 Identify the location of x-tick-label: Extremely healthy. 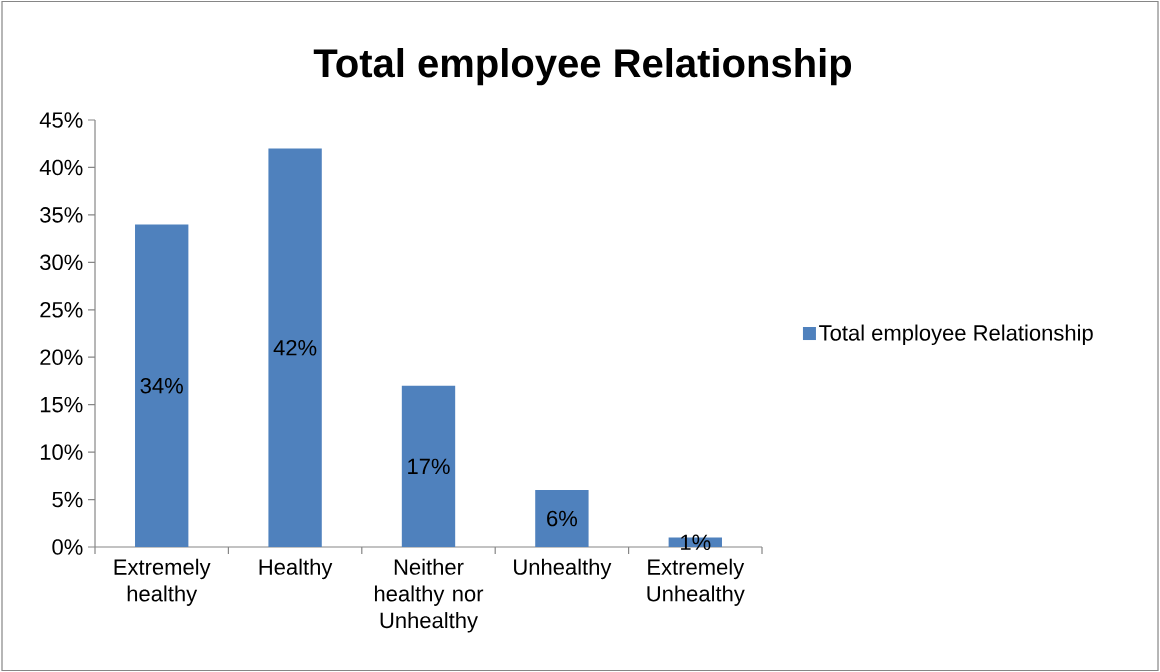
(162, 582).